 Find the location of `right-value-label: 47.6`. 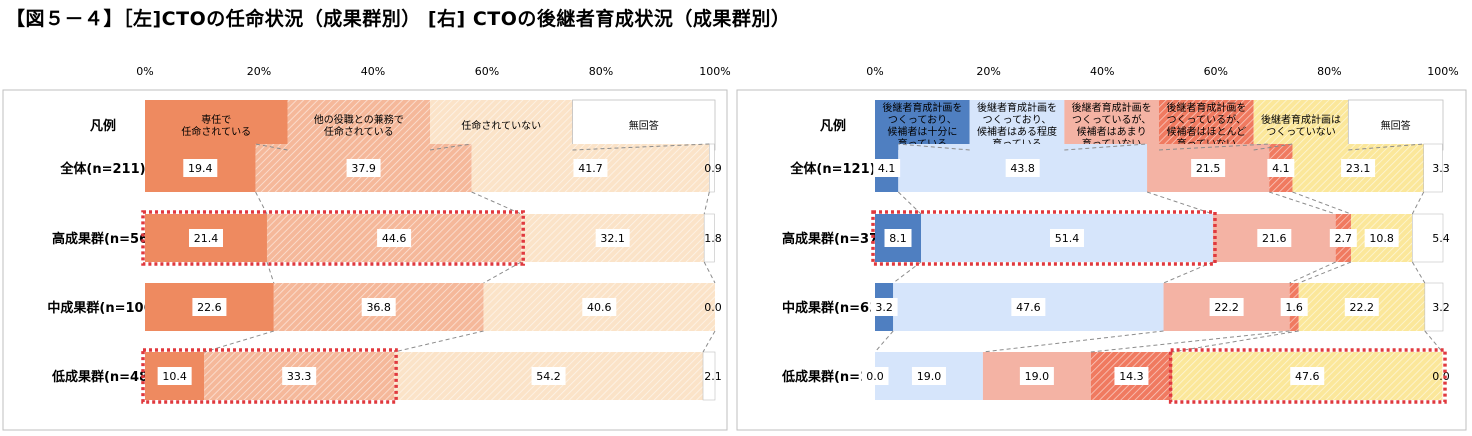

right-value-label: 47.6 is located at coordinates (1028, 307).